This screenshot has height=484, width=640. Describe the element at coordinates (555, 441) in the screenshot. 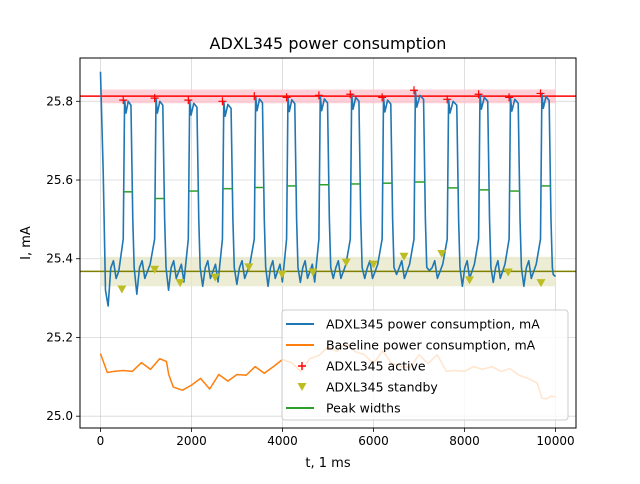

I see `x-tick-label: 10000` at that location.